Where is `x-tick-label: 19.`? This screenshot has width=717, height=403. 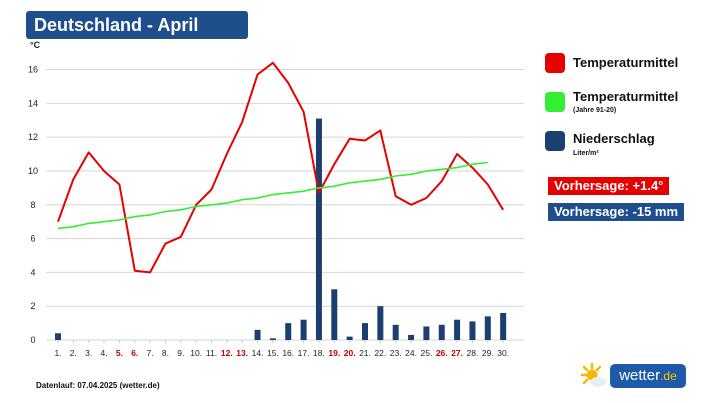 x-tick-label: 19. is located at coordinates (334, 353).